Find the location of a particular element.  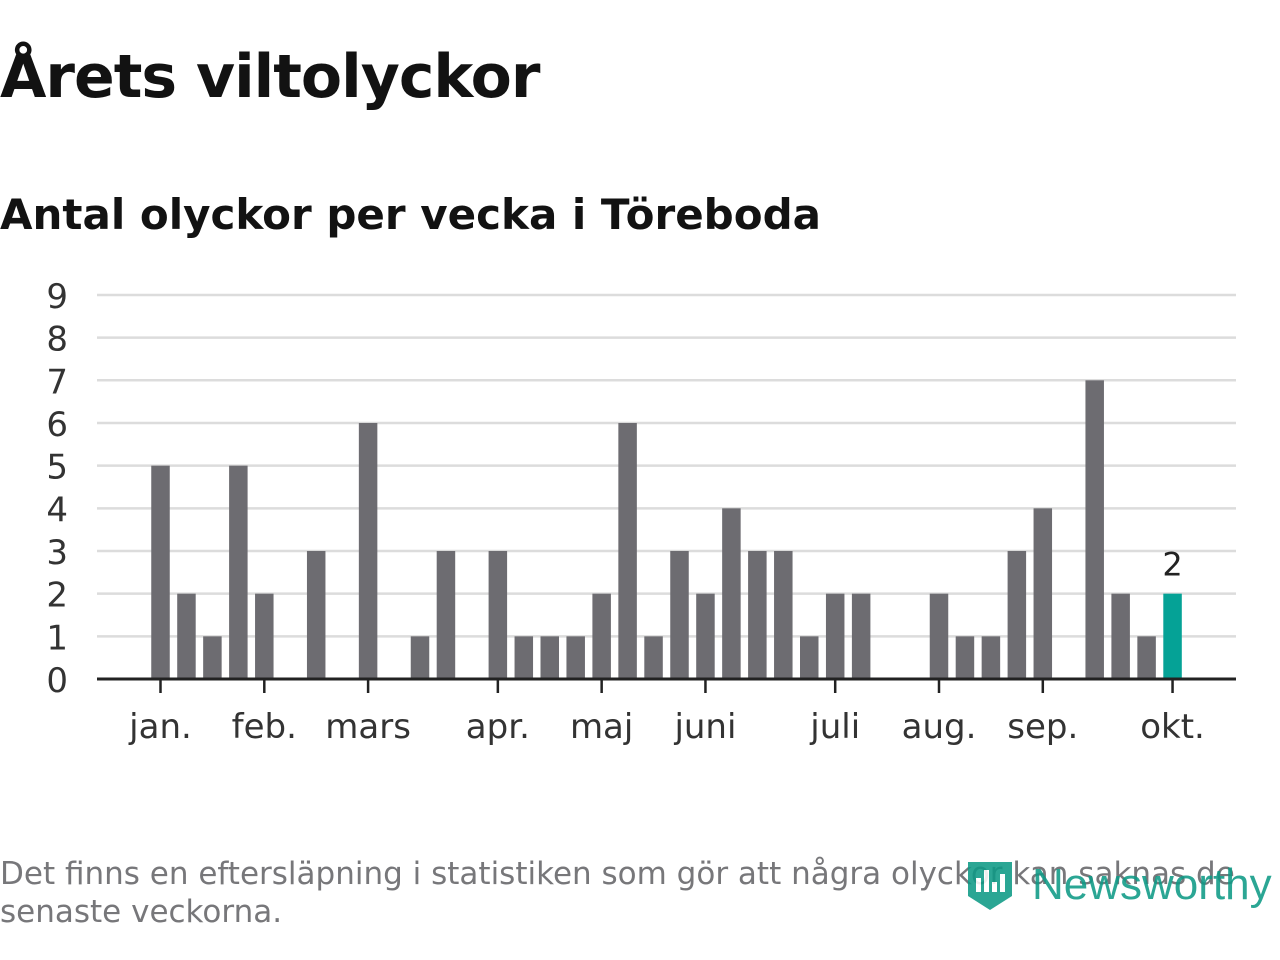

y-tick-label: 7 is located at coordinates (57, 382).